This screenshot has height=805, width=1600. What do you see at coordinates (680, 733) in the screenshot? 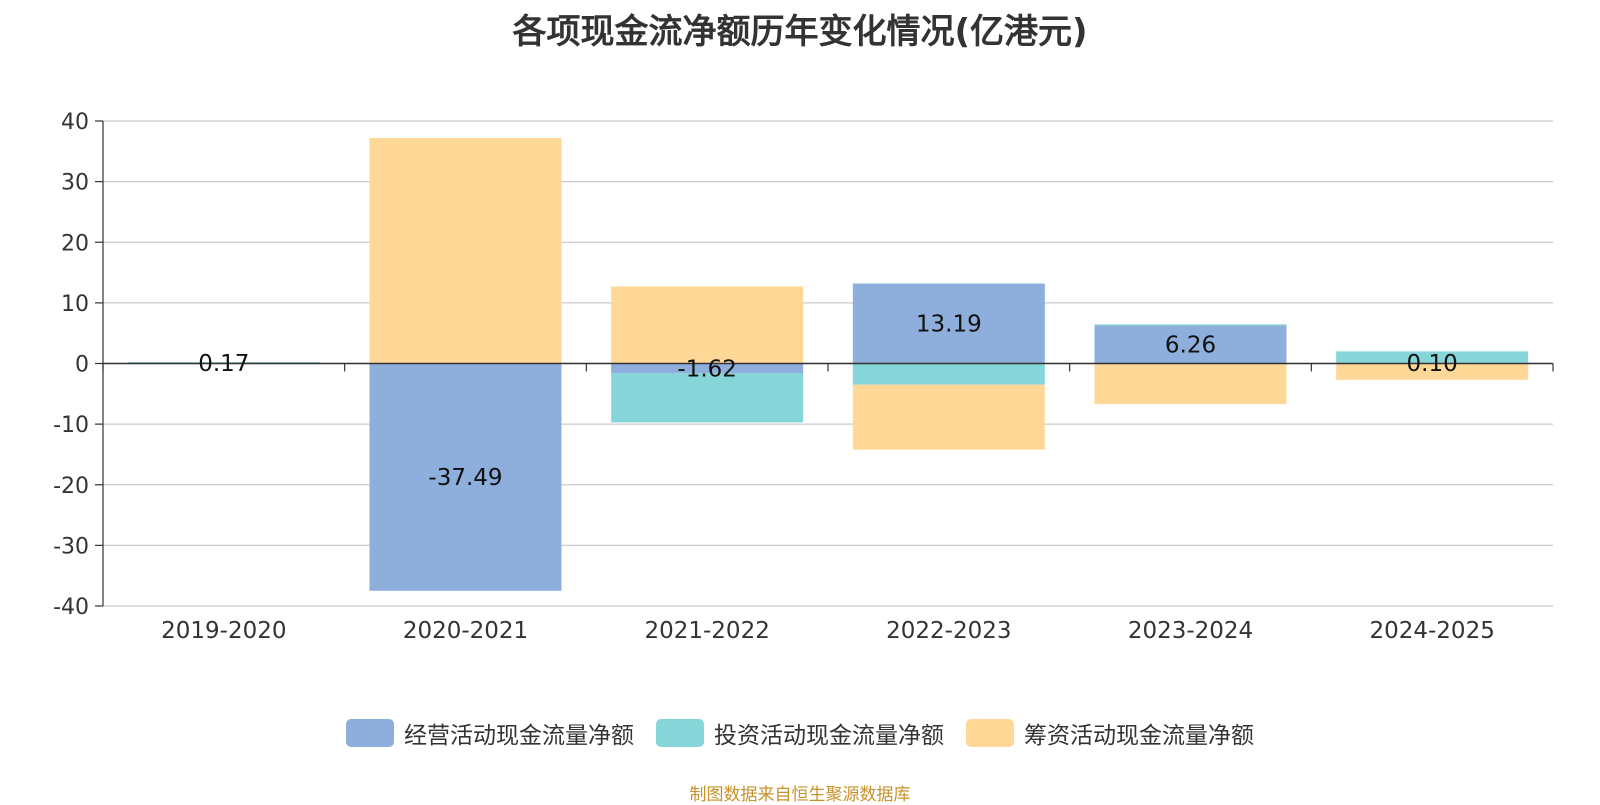
I see `legend-swatch-investing` at bounding box center [680, 733].